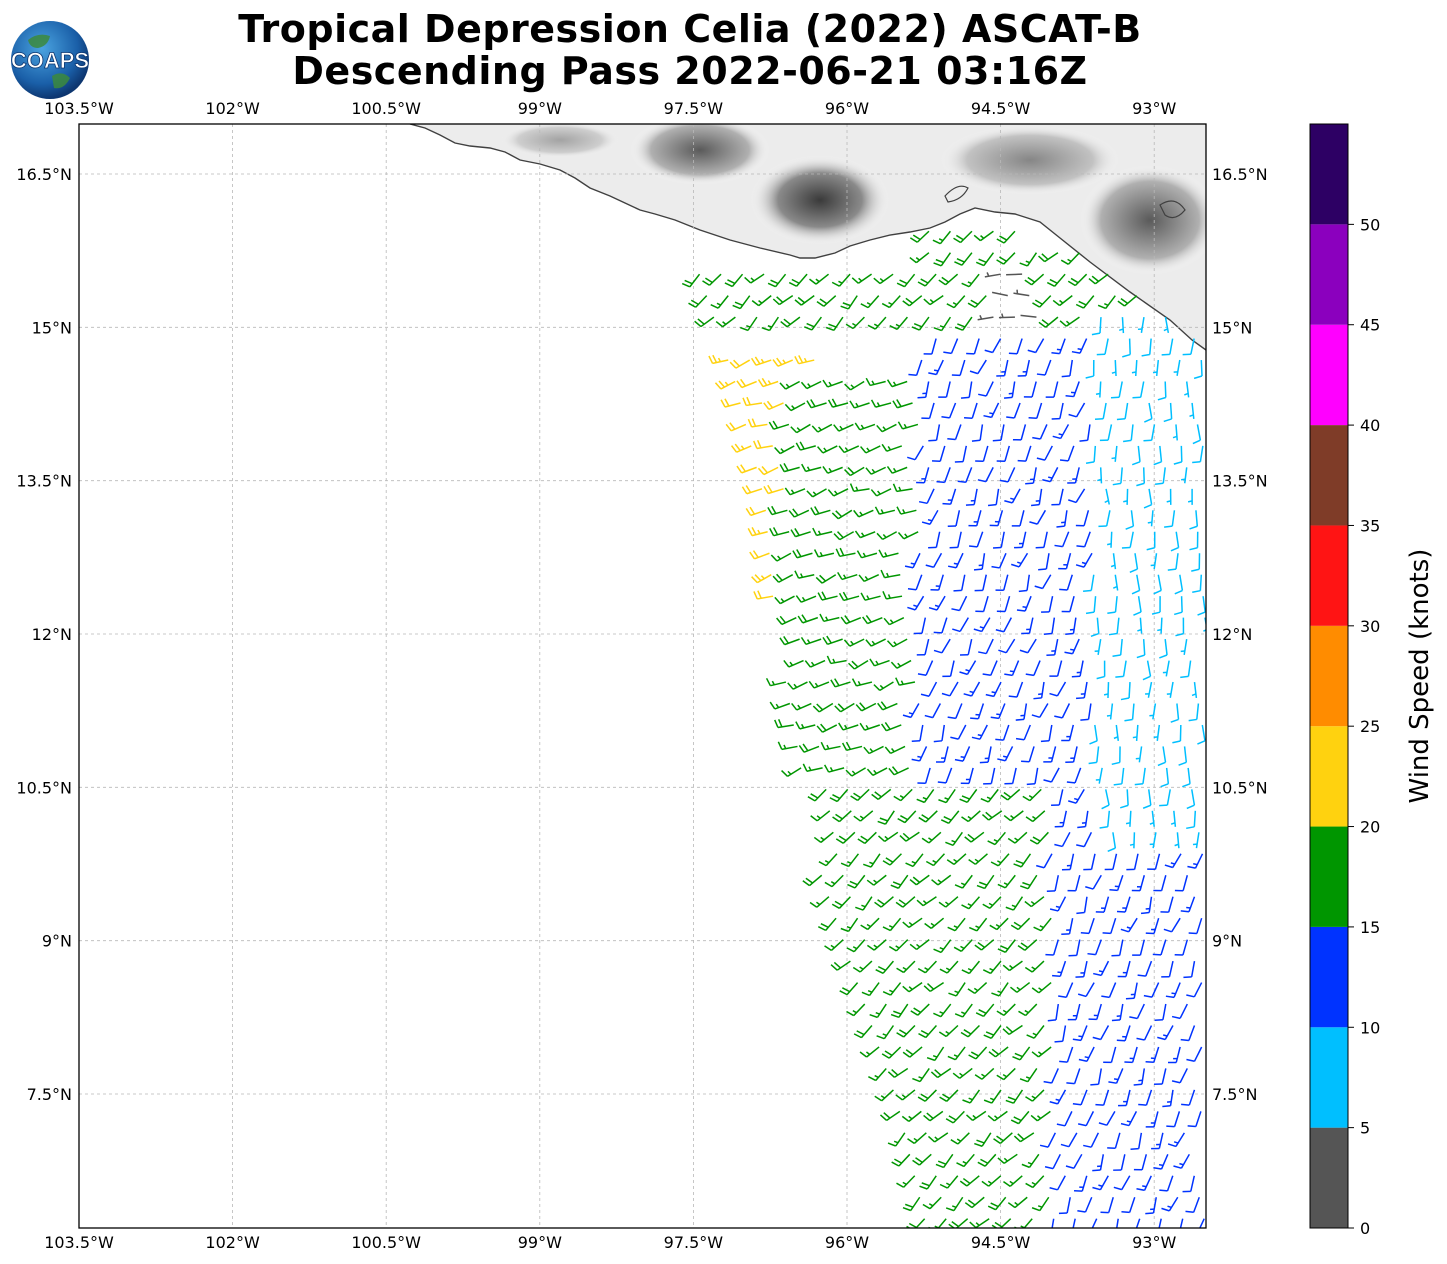 This screenshot has width=1447, height=1264. I want to click on lat-tick-label-right: 7.5°N, so click(1234, 1094).